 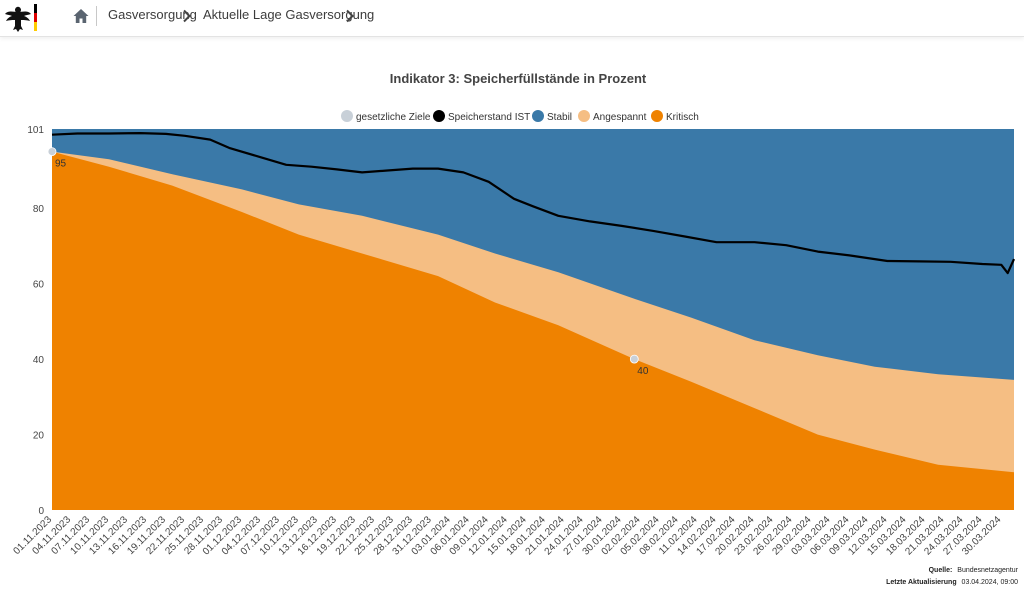 What do you see at coordinates (489, 117) in the screenshot?
I see `legend-label-ist: Speicherstand IST` at bounding box center [489, 117].